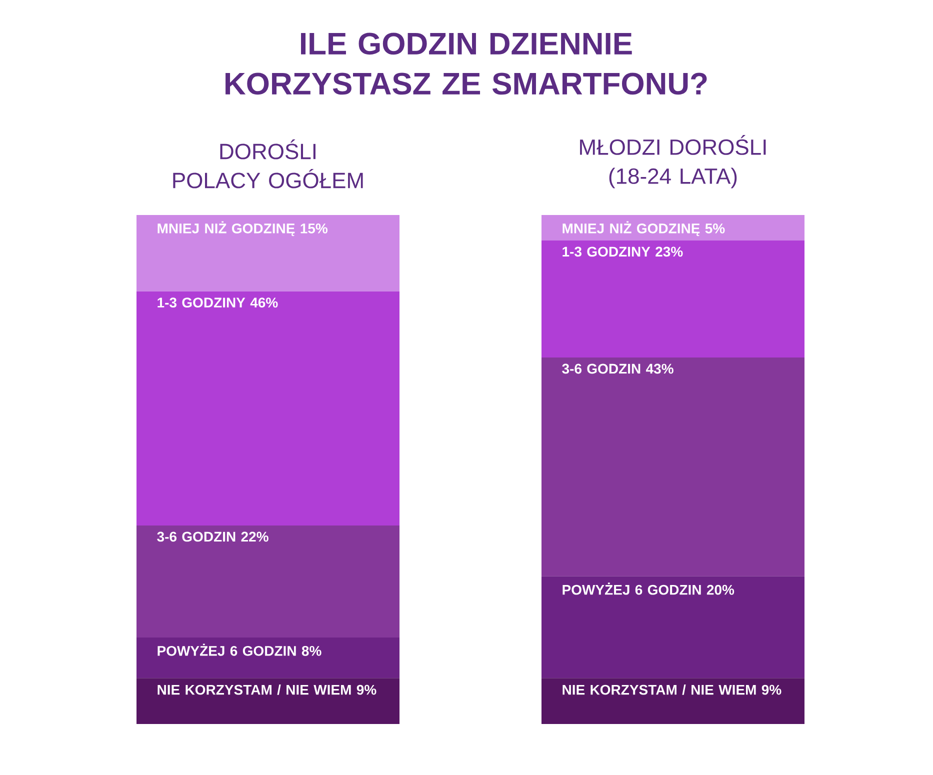  Describe the element at coordinates (254, 537) in the screenshot. I see `data-label: 22%` at that location.